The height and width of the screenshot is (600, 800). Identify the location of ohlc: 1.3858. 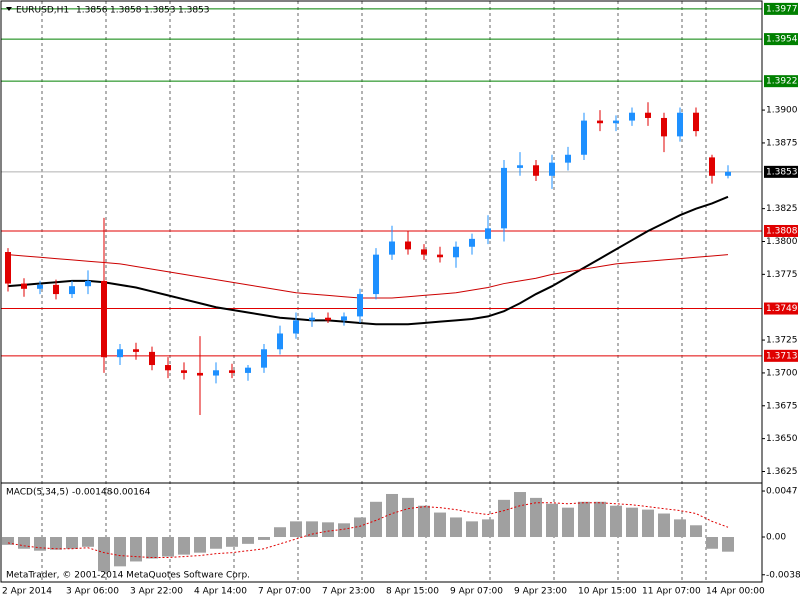
(126, 11).